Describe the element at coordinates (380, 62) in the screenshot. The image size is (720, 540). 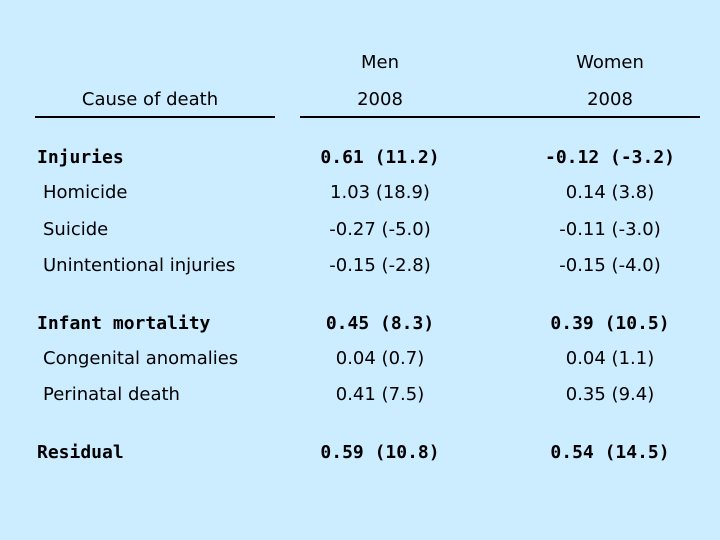
I see `column-header-men: Men` at that location.